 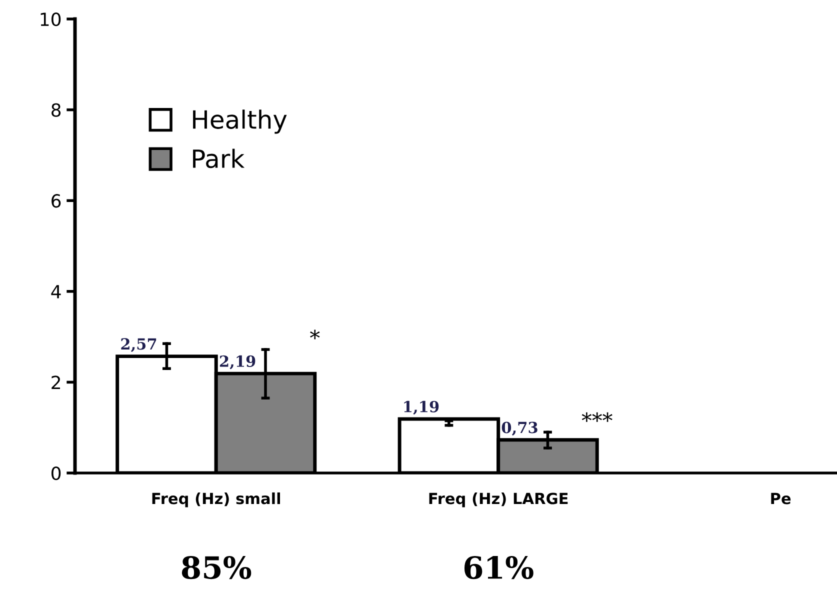 What do you see at coordinates (240, 122) in the screenshot?
I see `legend-label: Healthy` at bounding box center [240, 122].